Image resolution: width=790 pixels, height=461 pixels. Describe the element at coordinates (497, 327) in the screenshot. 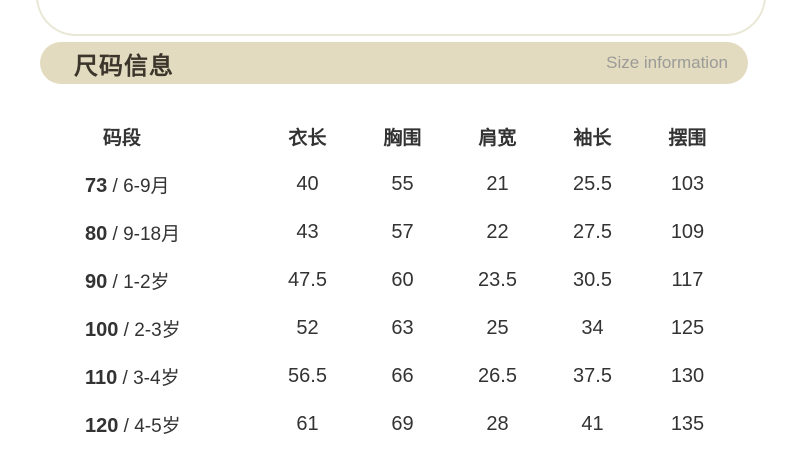

I see `size-cell: 25` at that location.